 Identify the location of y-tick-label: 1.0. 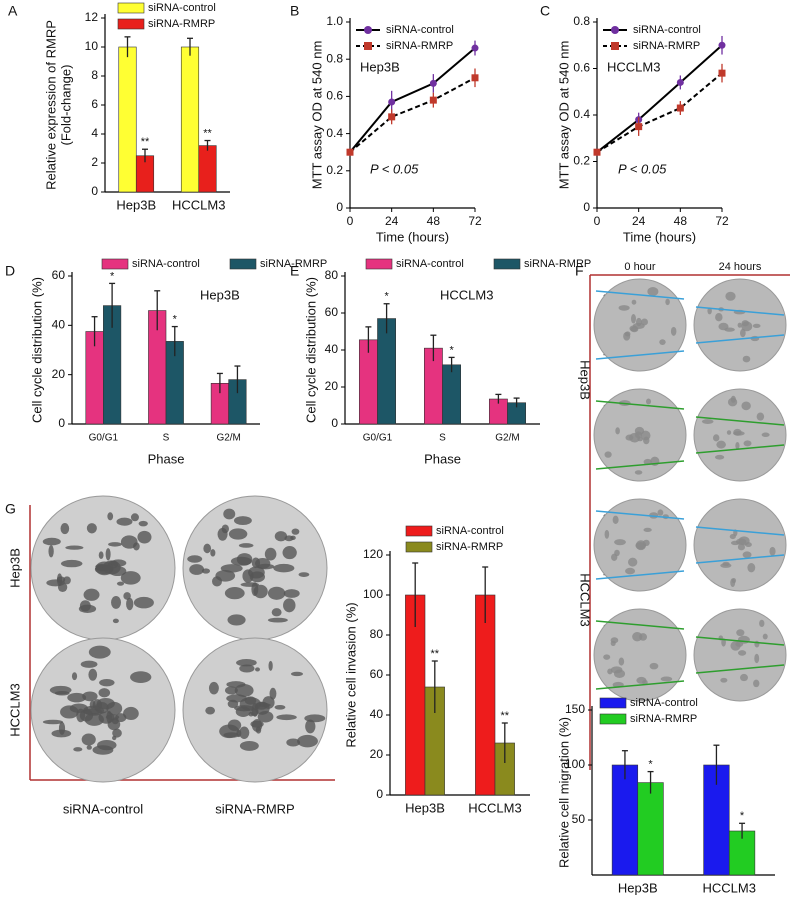
(334, 21).